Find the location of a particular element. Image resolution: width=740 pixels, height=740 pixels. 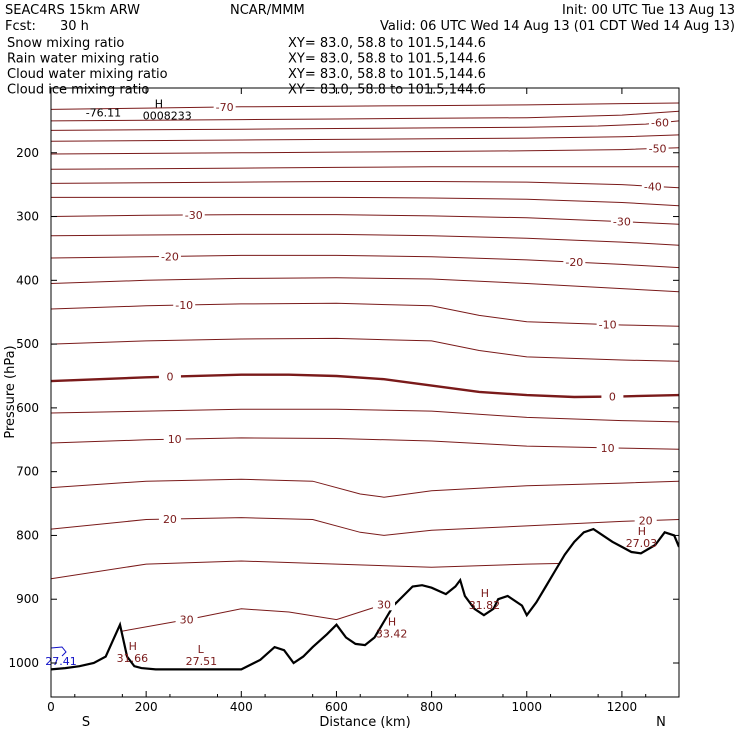

isotherm--60 is located at coordinates (365, 125).